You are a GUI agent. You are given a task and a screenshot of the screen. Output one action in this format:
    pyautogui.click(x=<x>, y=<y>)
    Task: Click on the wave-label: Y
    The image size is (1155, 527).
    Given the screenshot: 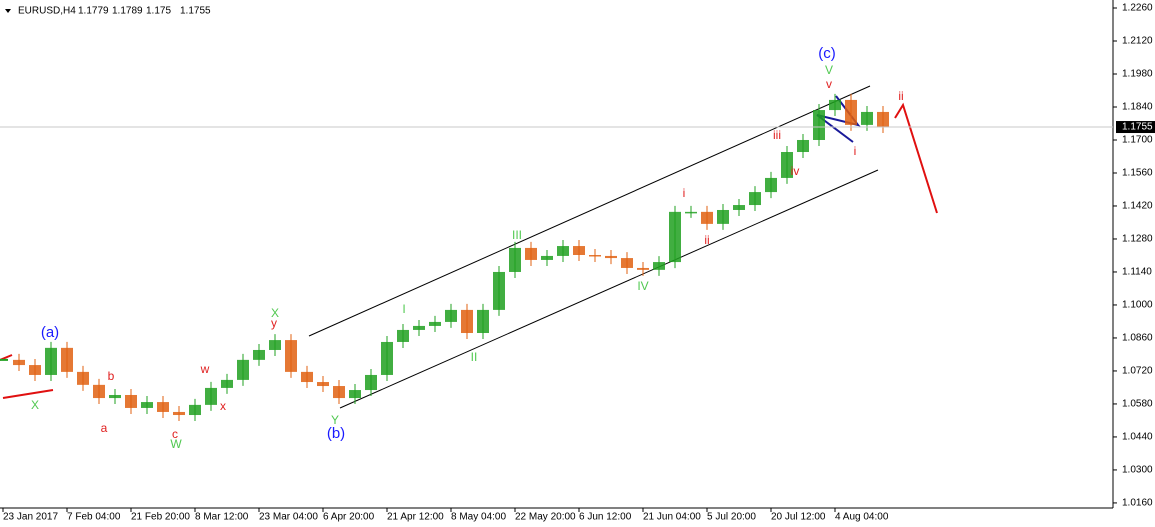 What is the action you would take?
    pyautogui.click(x=335, y=420)
    